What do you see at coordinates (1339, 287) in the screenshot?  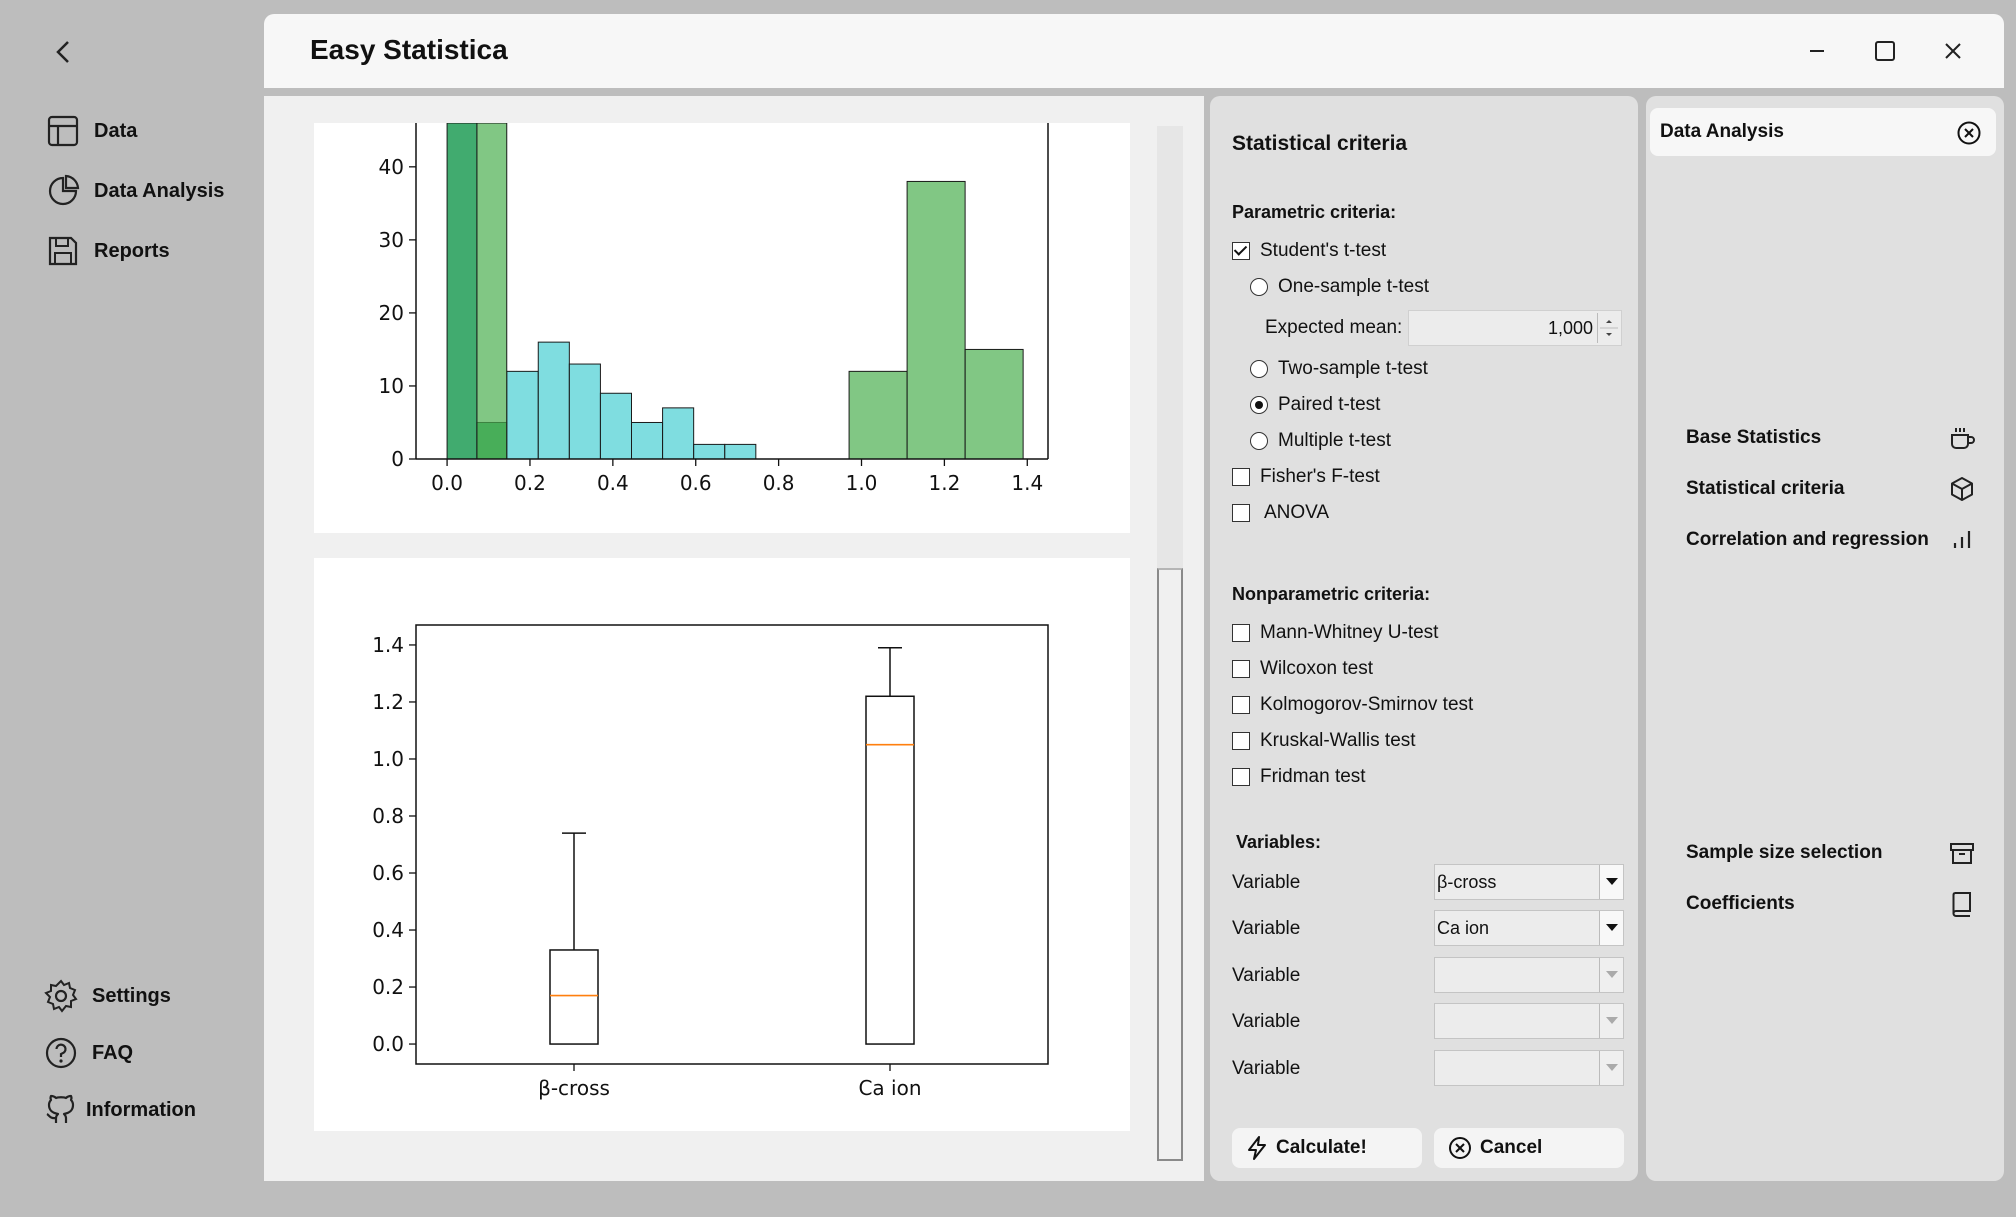 I see `one-sample-t-test-radio: One-sample t-test` at bounding box center [1339, 287].